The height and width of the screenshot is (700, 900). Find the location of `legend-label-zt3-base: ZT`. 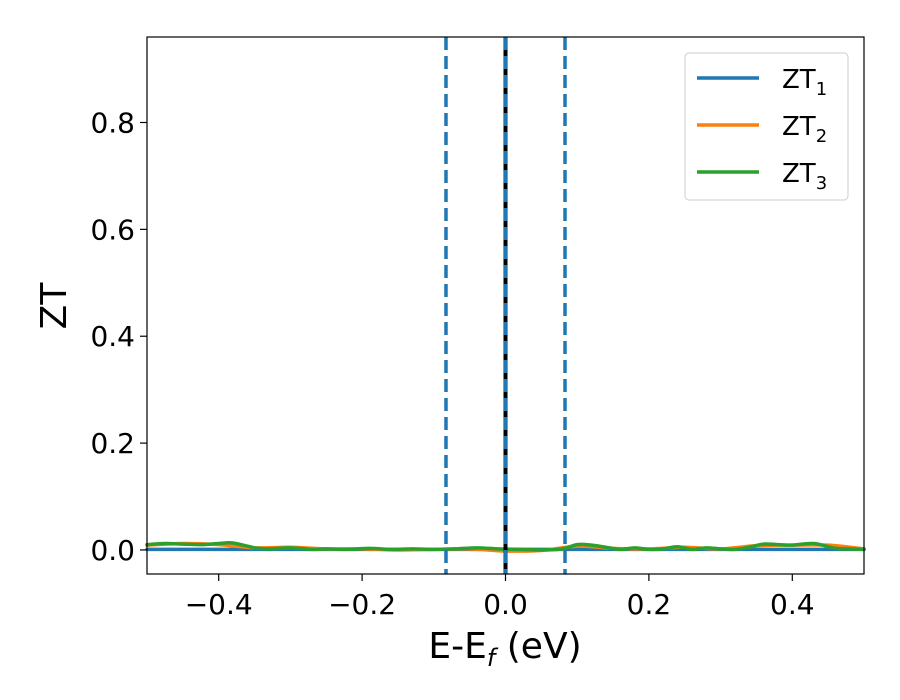

legend-label-zt3-base: ZT is located at coordinates (799, 174).